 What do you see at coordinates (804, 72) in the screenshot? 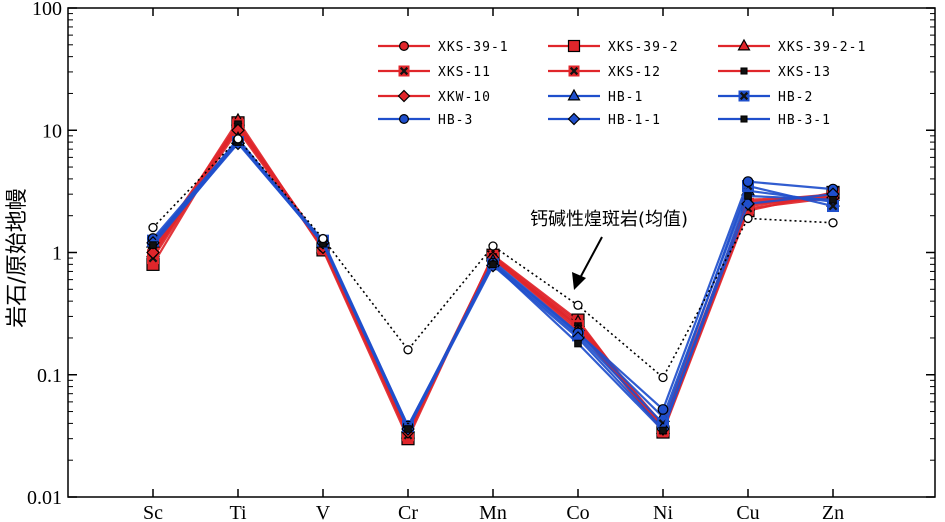
I see `legend-label: XKS-13` at bounding box center [804, 72].